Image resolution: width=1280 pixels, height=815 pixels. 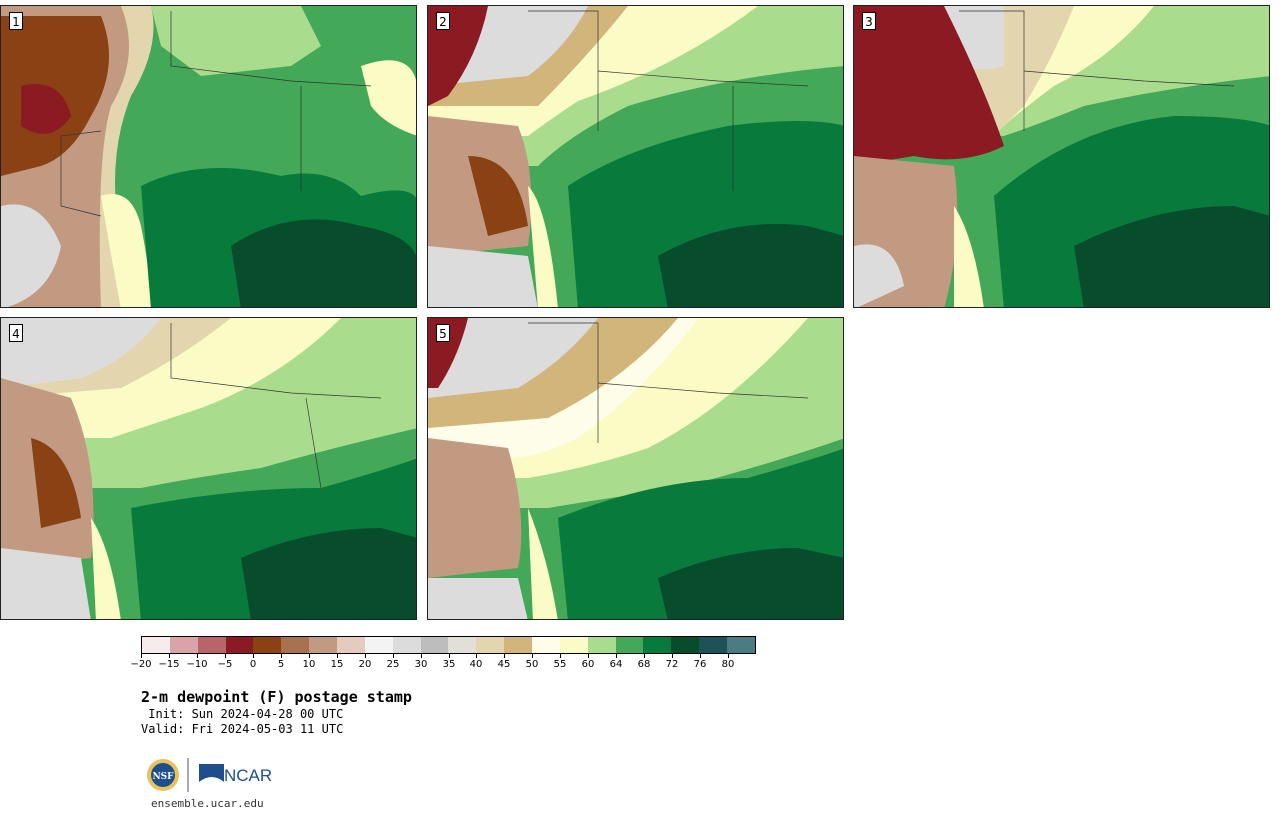 I want to click on member-panel-5: 5, so click(x=635, y=468).